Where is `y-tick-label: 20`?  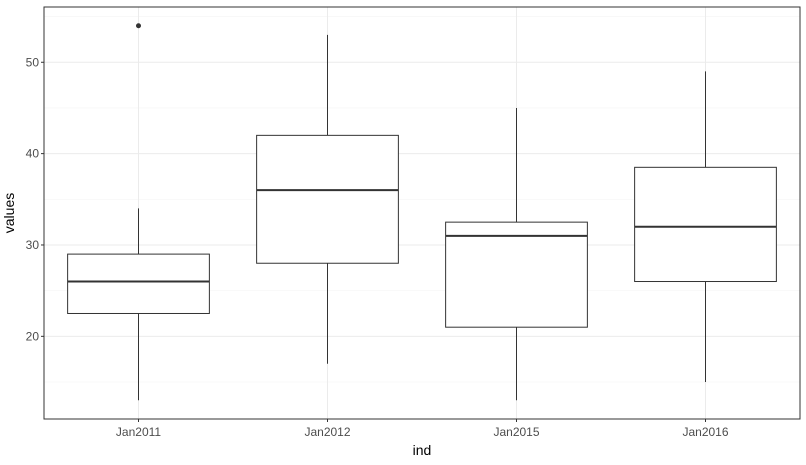 y-tick-label: 20 is located at coordinates (33, 336).